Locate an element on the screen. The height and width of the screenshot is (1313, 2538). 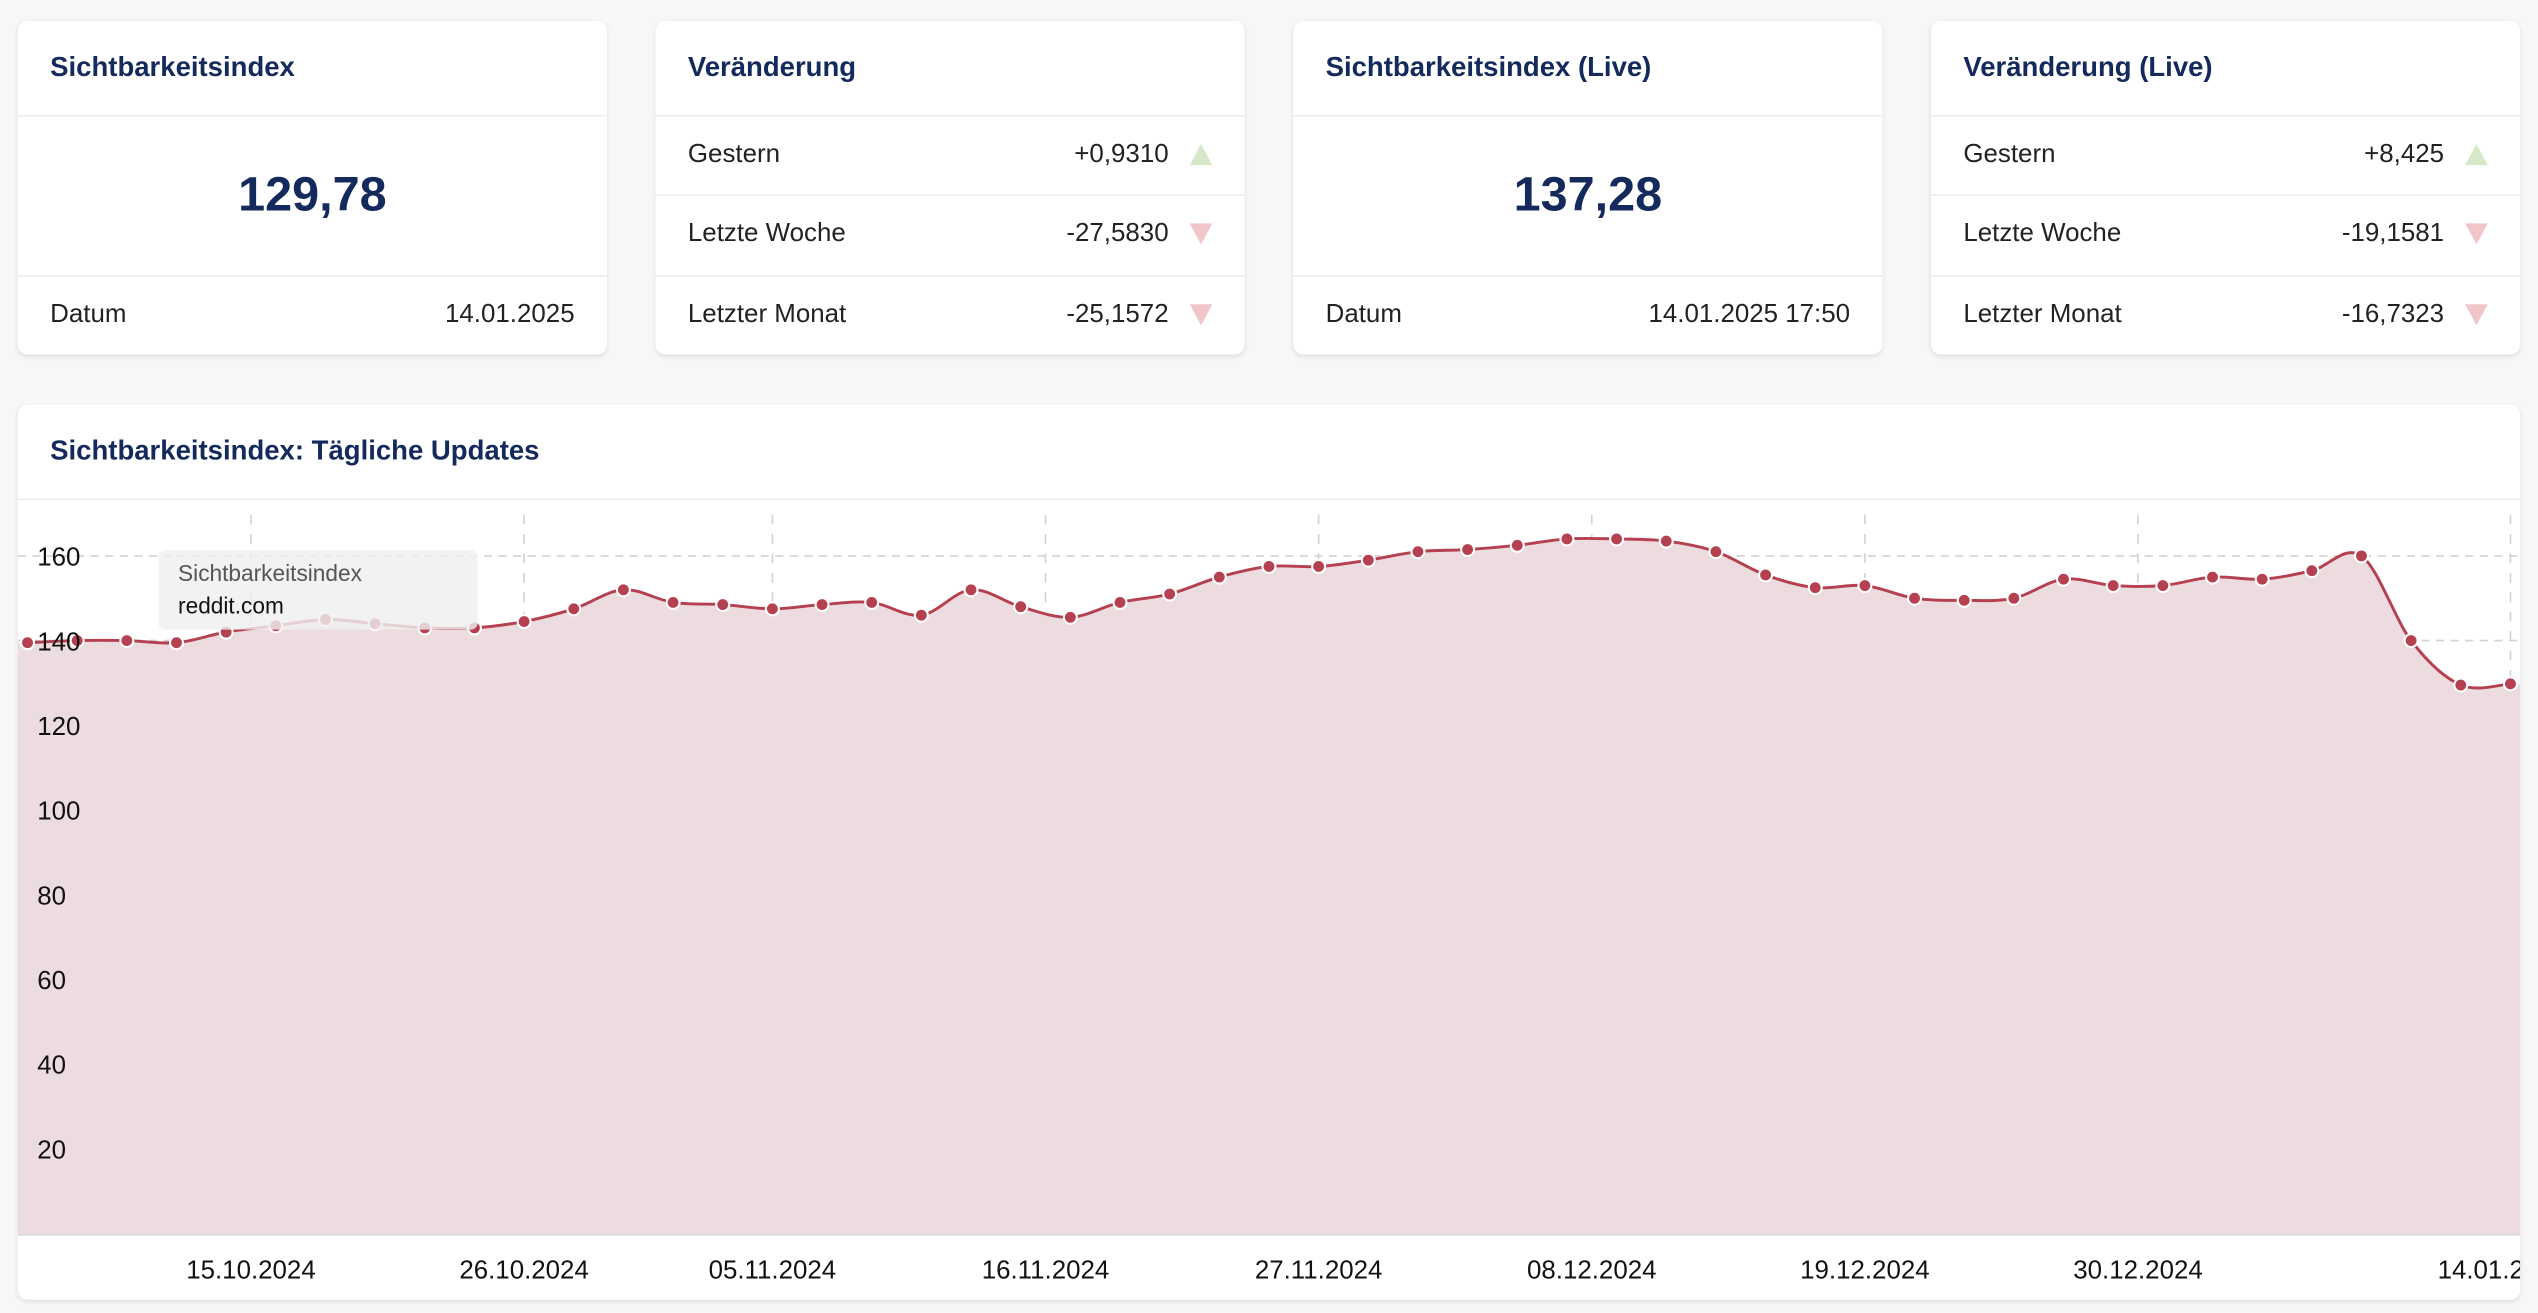
x-tick-label: 26.10.2024 is located at coordinates (524, 1271).